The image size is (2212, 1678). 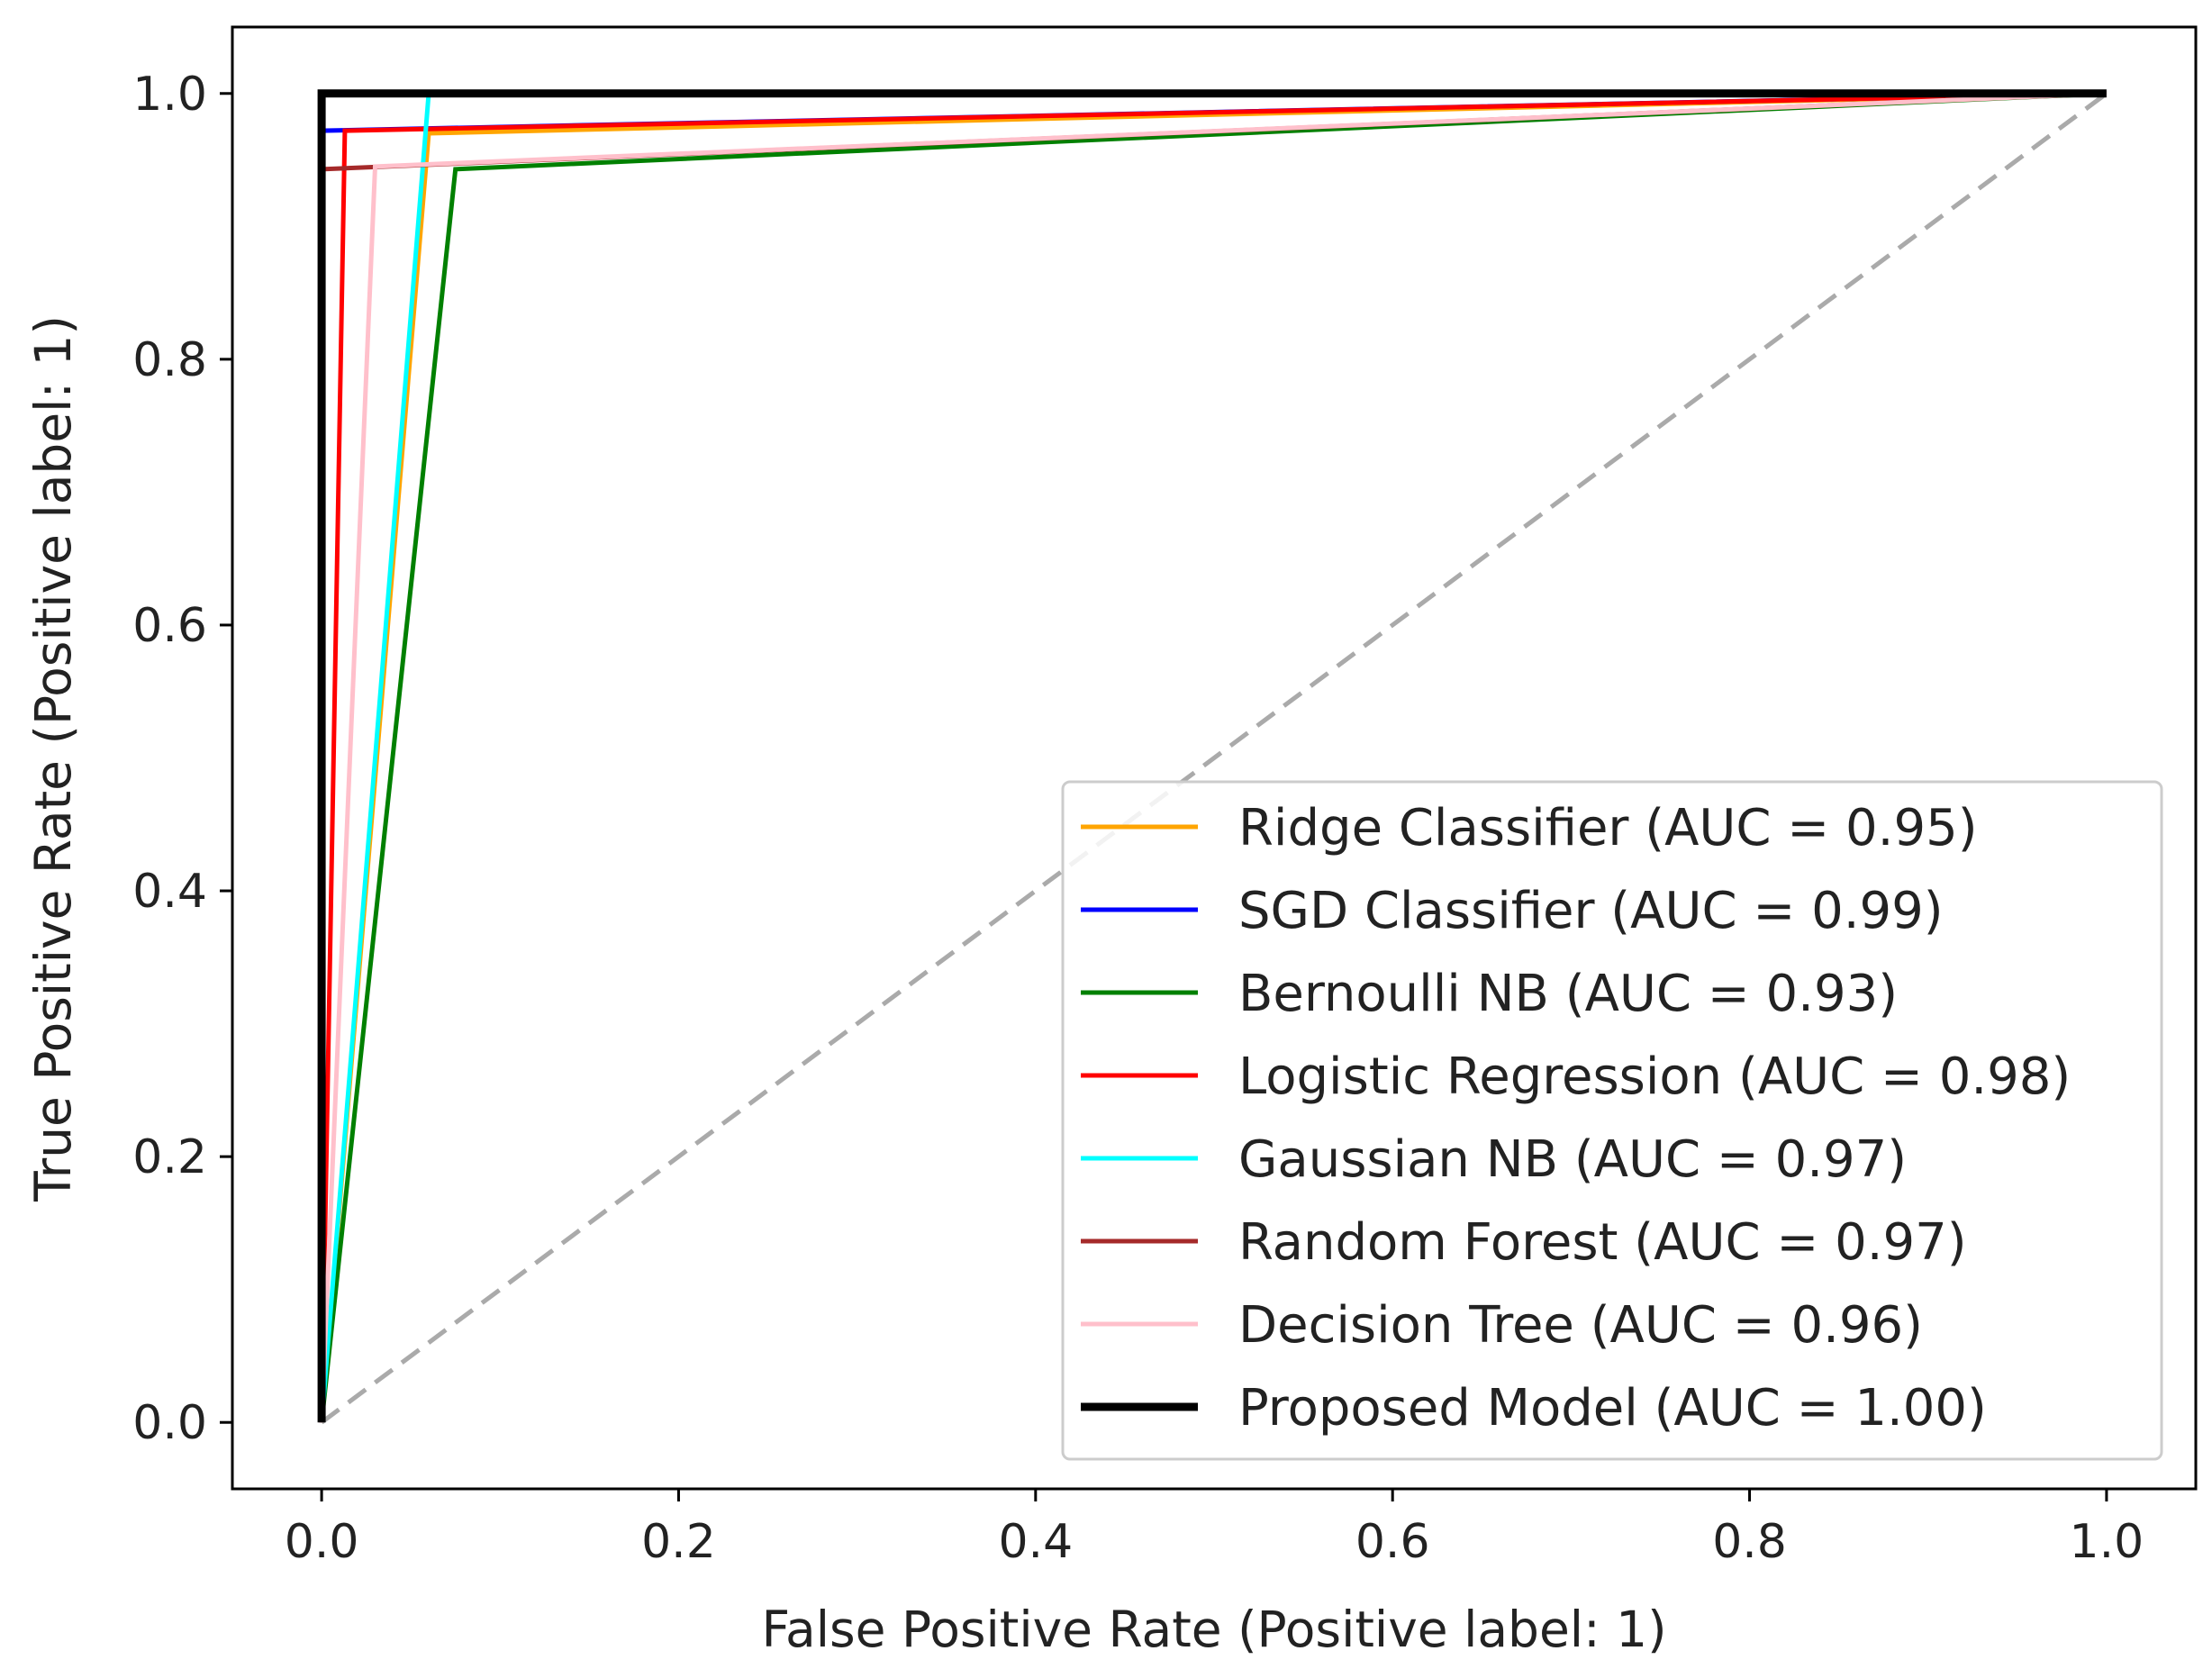 What do you see at coordinates (1568, 994) in the screenshot?
I see `legend-label-bernoulli-nb: Bernoulli NB (AUC = 0.93)` at bounding box center [1568, 994].